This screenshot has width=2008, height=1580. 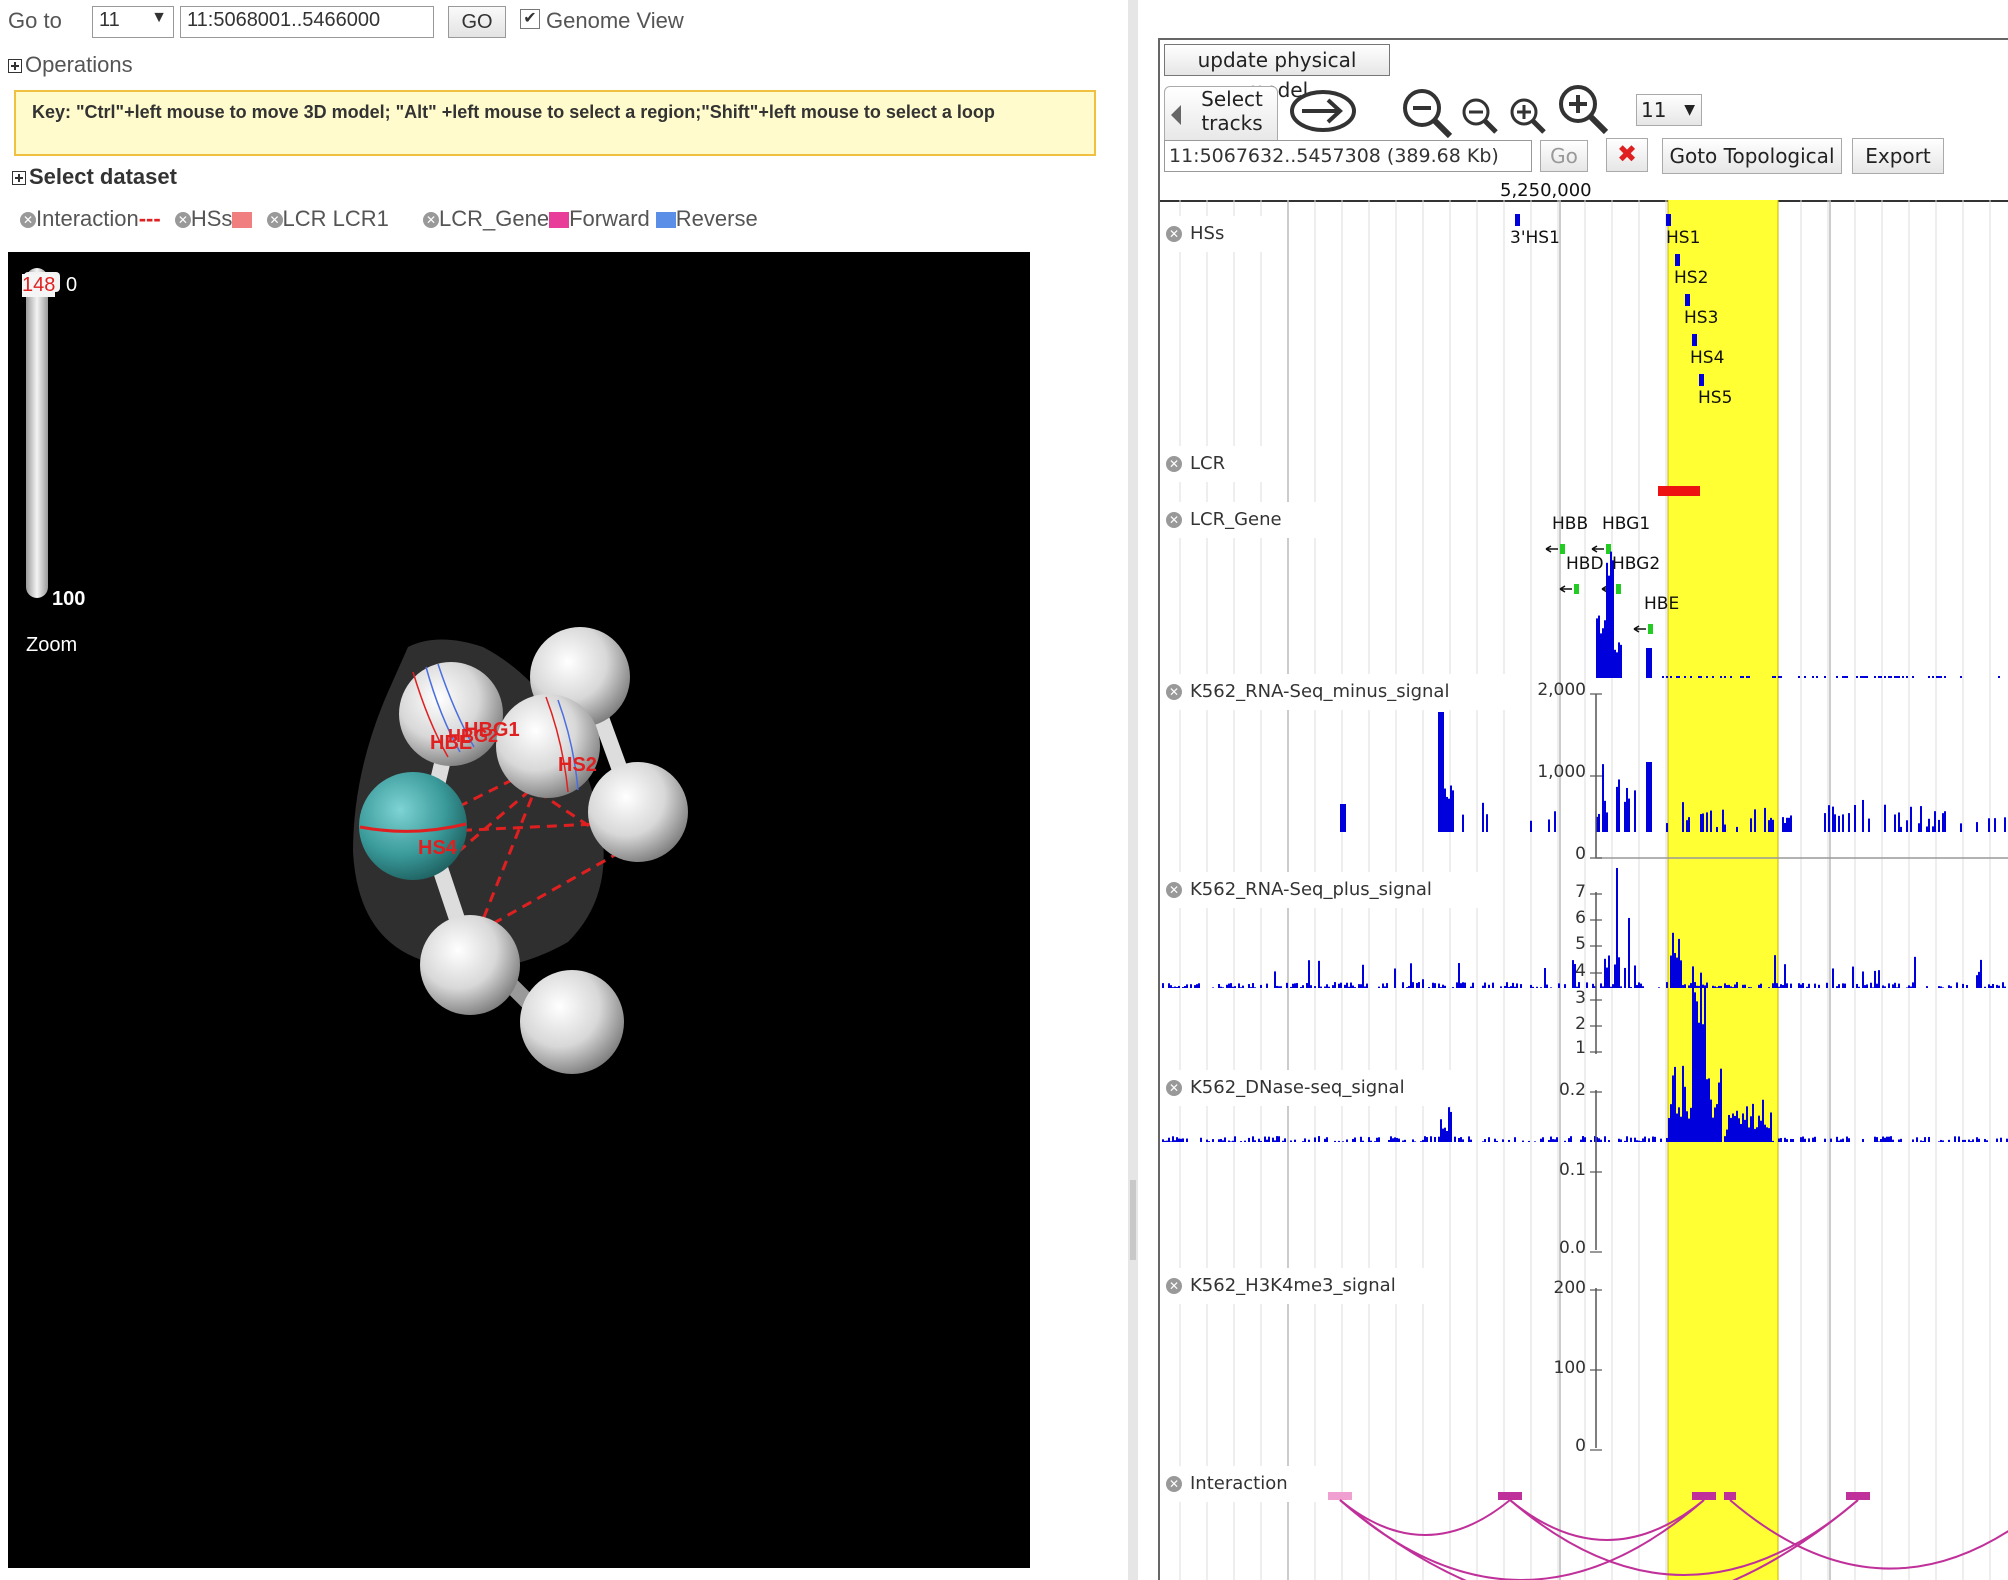 I want to click on axis-label: 5, so click(x=1580, y=944).